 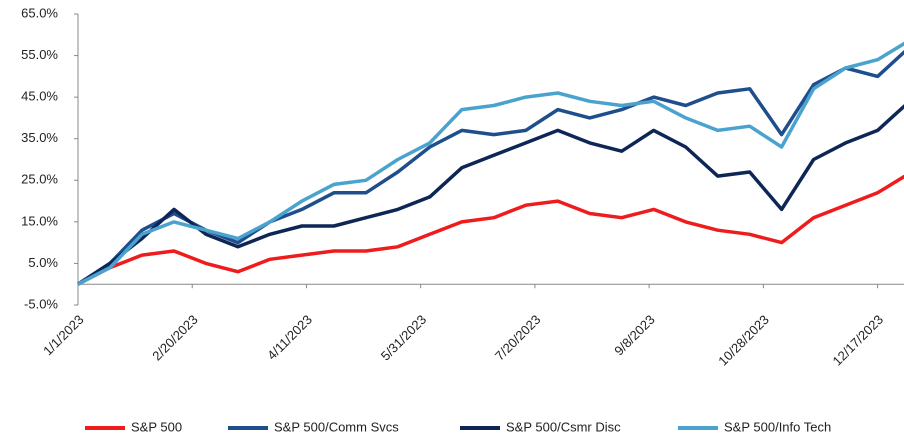 What do you see at coordinates (39, 137) in the screenshot?
I see `y-tick-label: 35.0%` at bounding box center [39, 137].